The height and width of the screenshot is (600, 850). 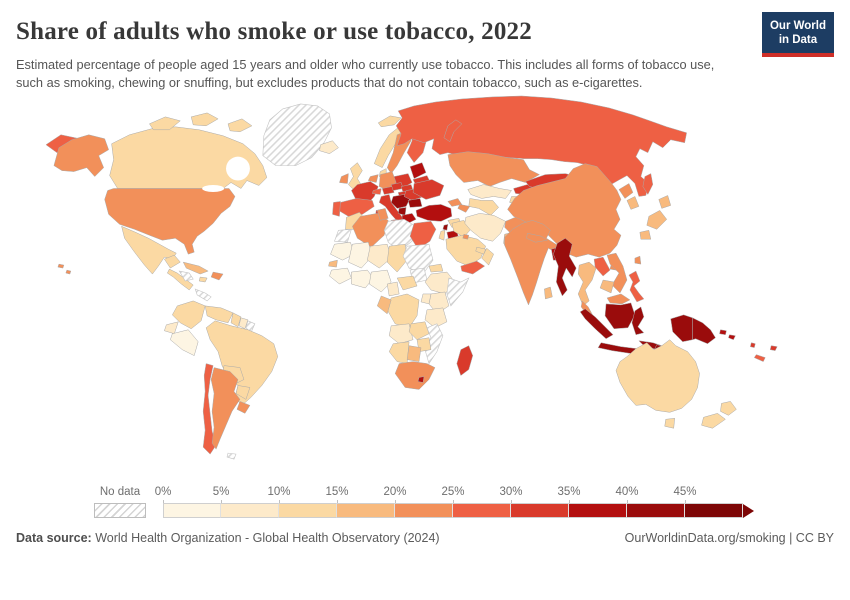 I want to click on country-fiji: Fiji: 30–35%, so click(x=773, y=348).